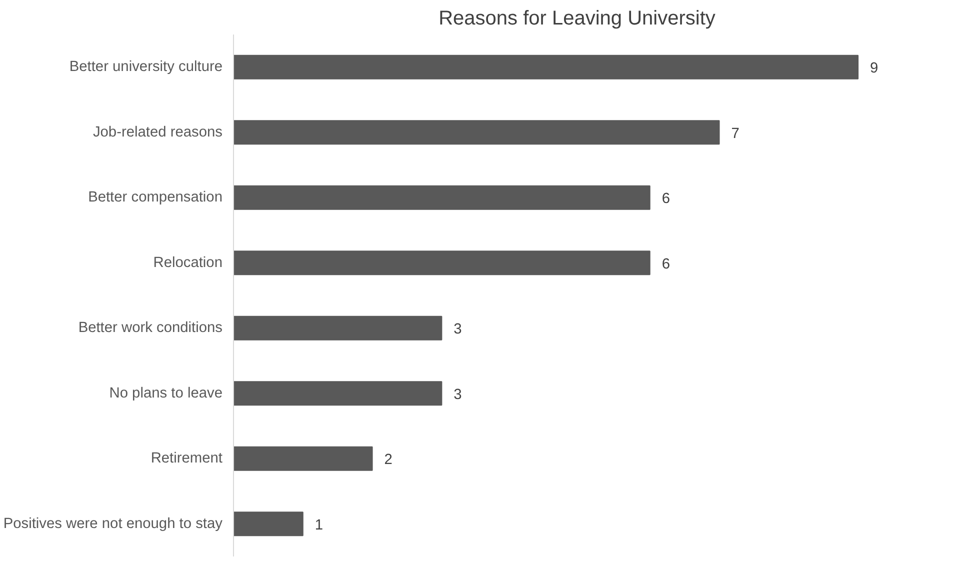 Image resolution: width=958 pixels, height=584 pixels. What do you see at coordinates (874, 68) in the screenshot?
I see `data-label: 9` at bounding box center [874, 68].